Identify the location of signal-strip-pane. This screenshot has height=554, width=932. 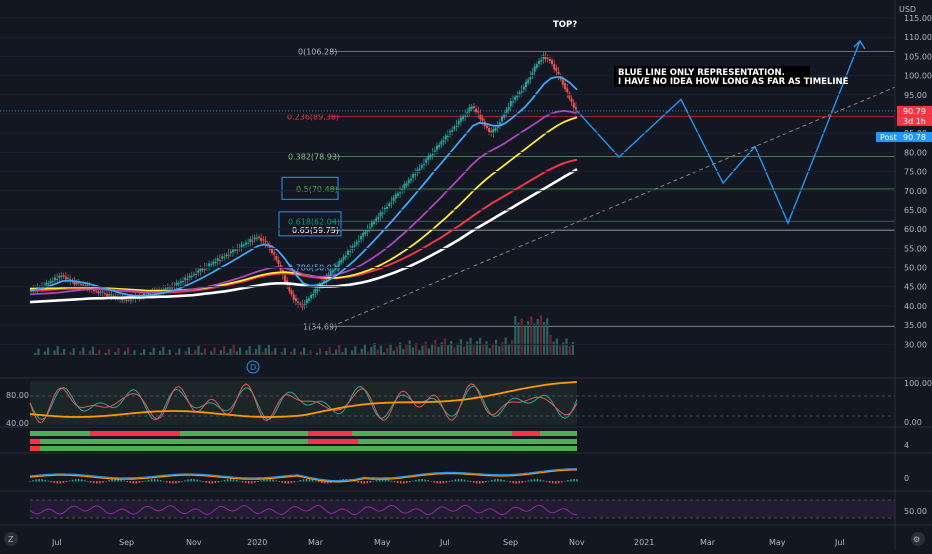
(303, 441).